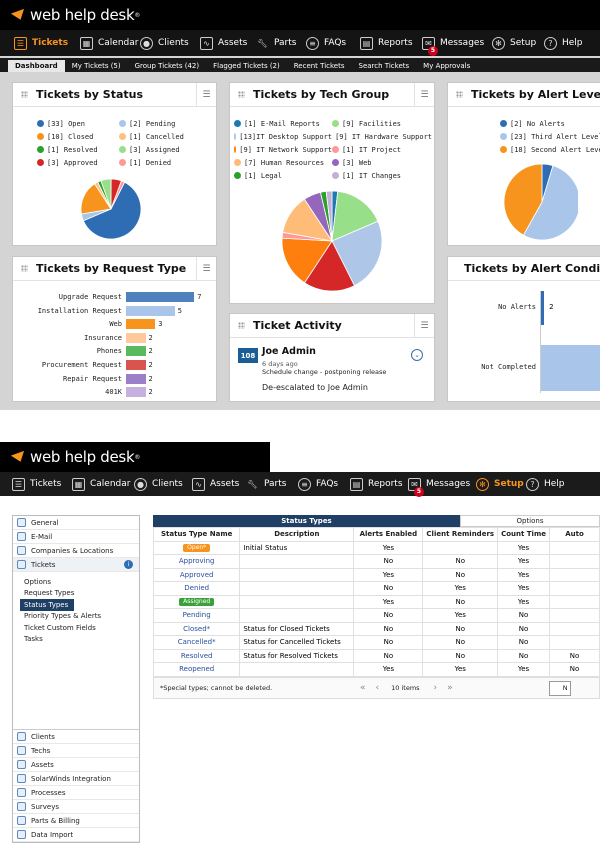 This screenshot has height=850, width=600. Describe the element at coordinates (376, 601) in the screenshot. I see `table-row: Assigned Yes No Yes` at that location.